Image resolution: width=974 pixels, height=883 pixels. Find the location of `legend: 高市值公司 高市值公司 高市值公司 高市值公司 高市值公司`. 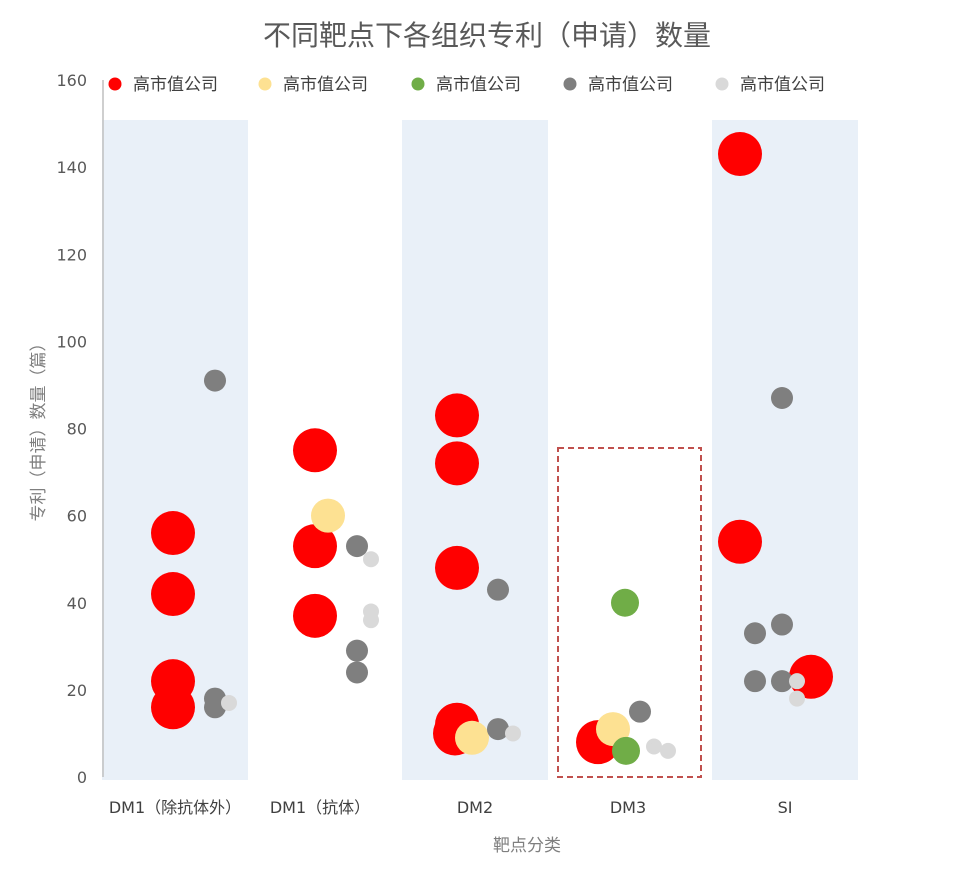

legend: 高市值公司 高市值公司 高市值公司 高市值公司 高市值公司 is located at coordinates (466, 85).